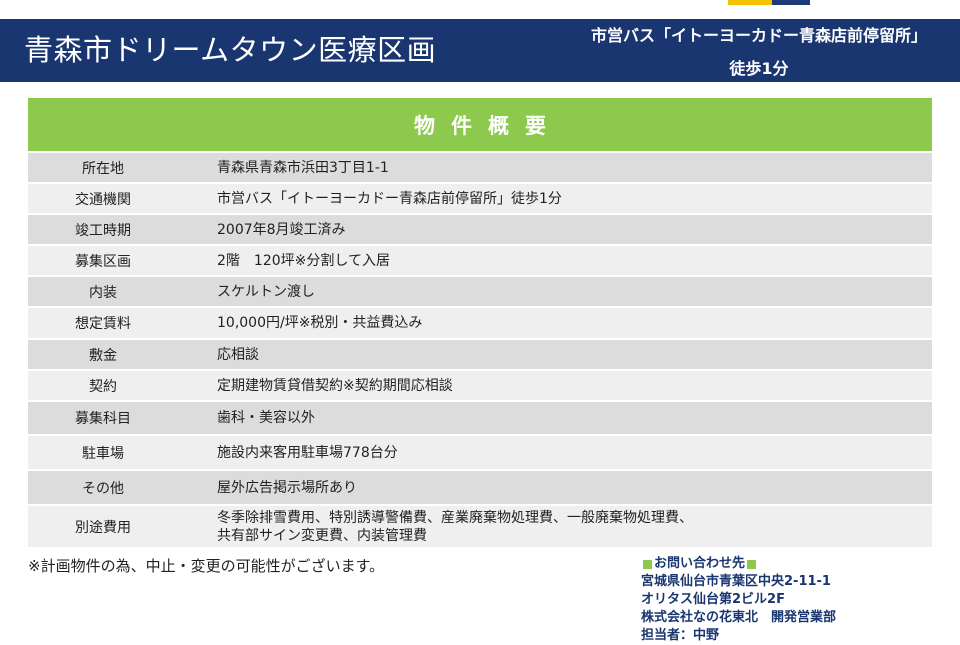 This screenshot has width=960, height=645. I want to click on table-row: 駐車場 施設内来客用駐車場778台分, so click(480, 451).